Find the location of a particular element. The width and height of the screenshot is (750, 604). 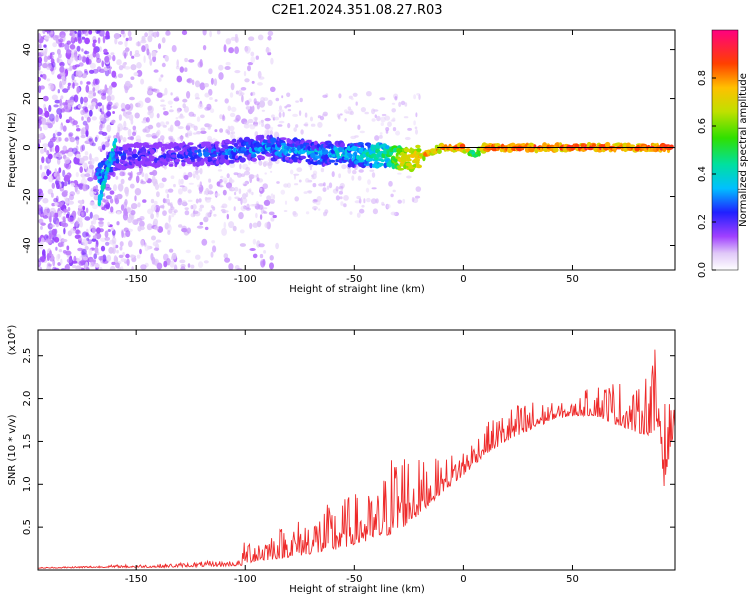

x-tick-label: 0 is located at coordinates (463, 279).